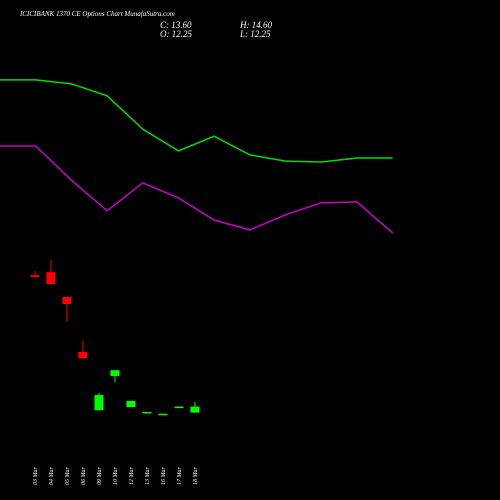 This screenshot has width=500, height=500. What do you see at coordinates (176, 34) in the screenshot?
I see `info-open: O: 12.25` at bounding box center [176, 34].